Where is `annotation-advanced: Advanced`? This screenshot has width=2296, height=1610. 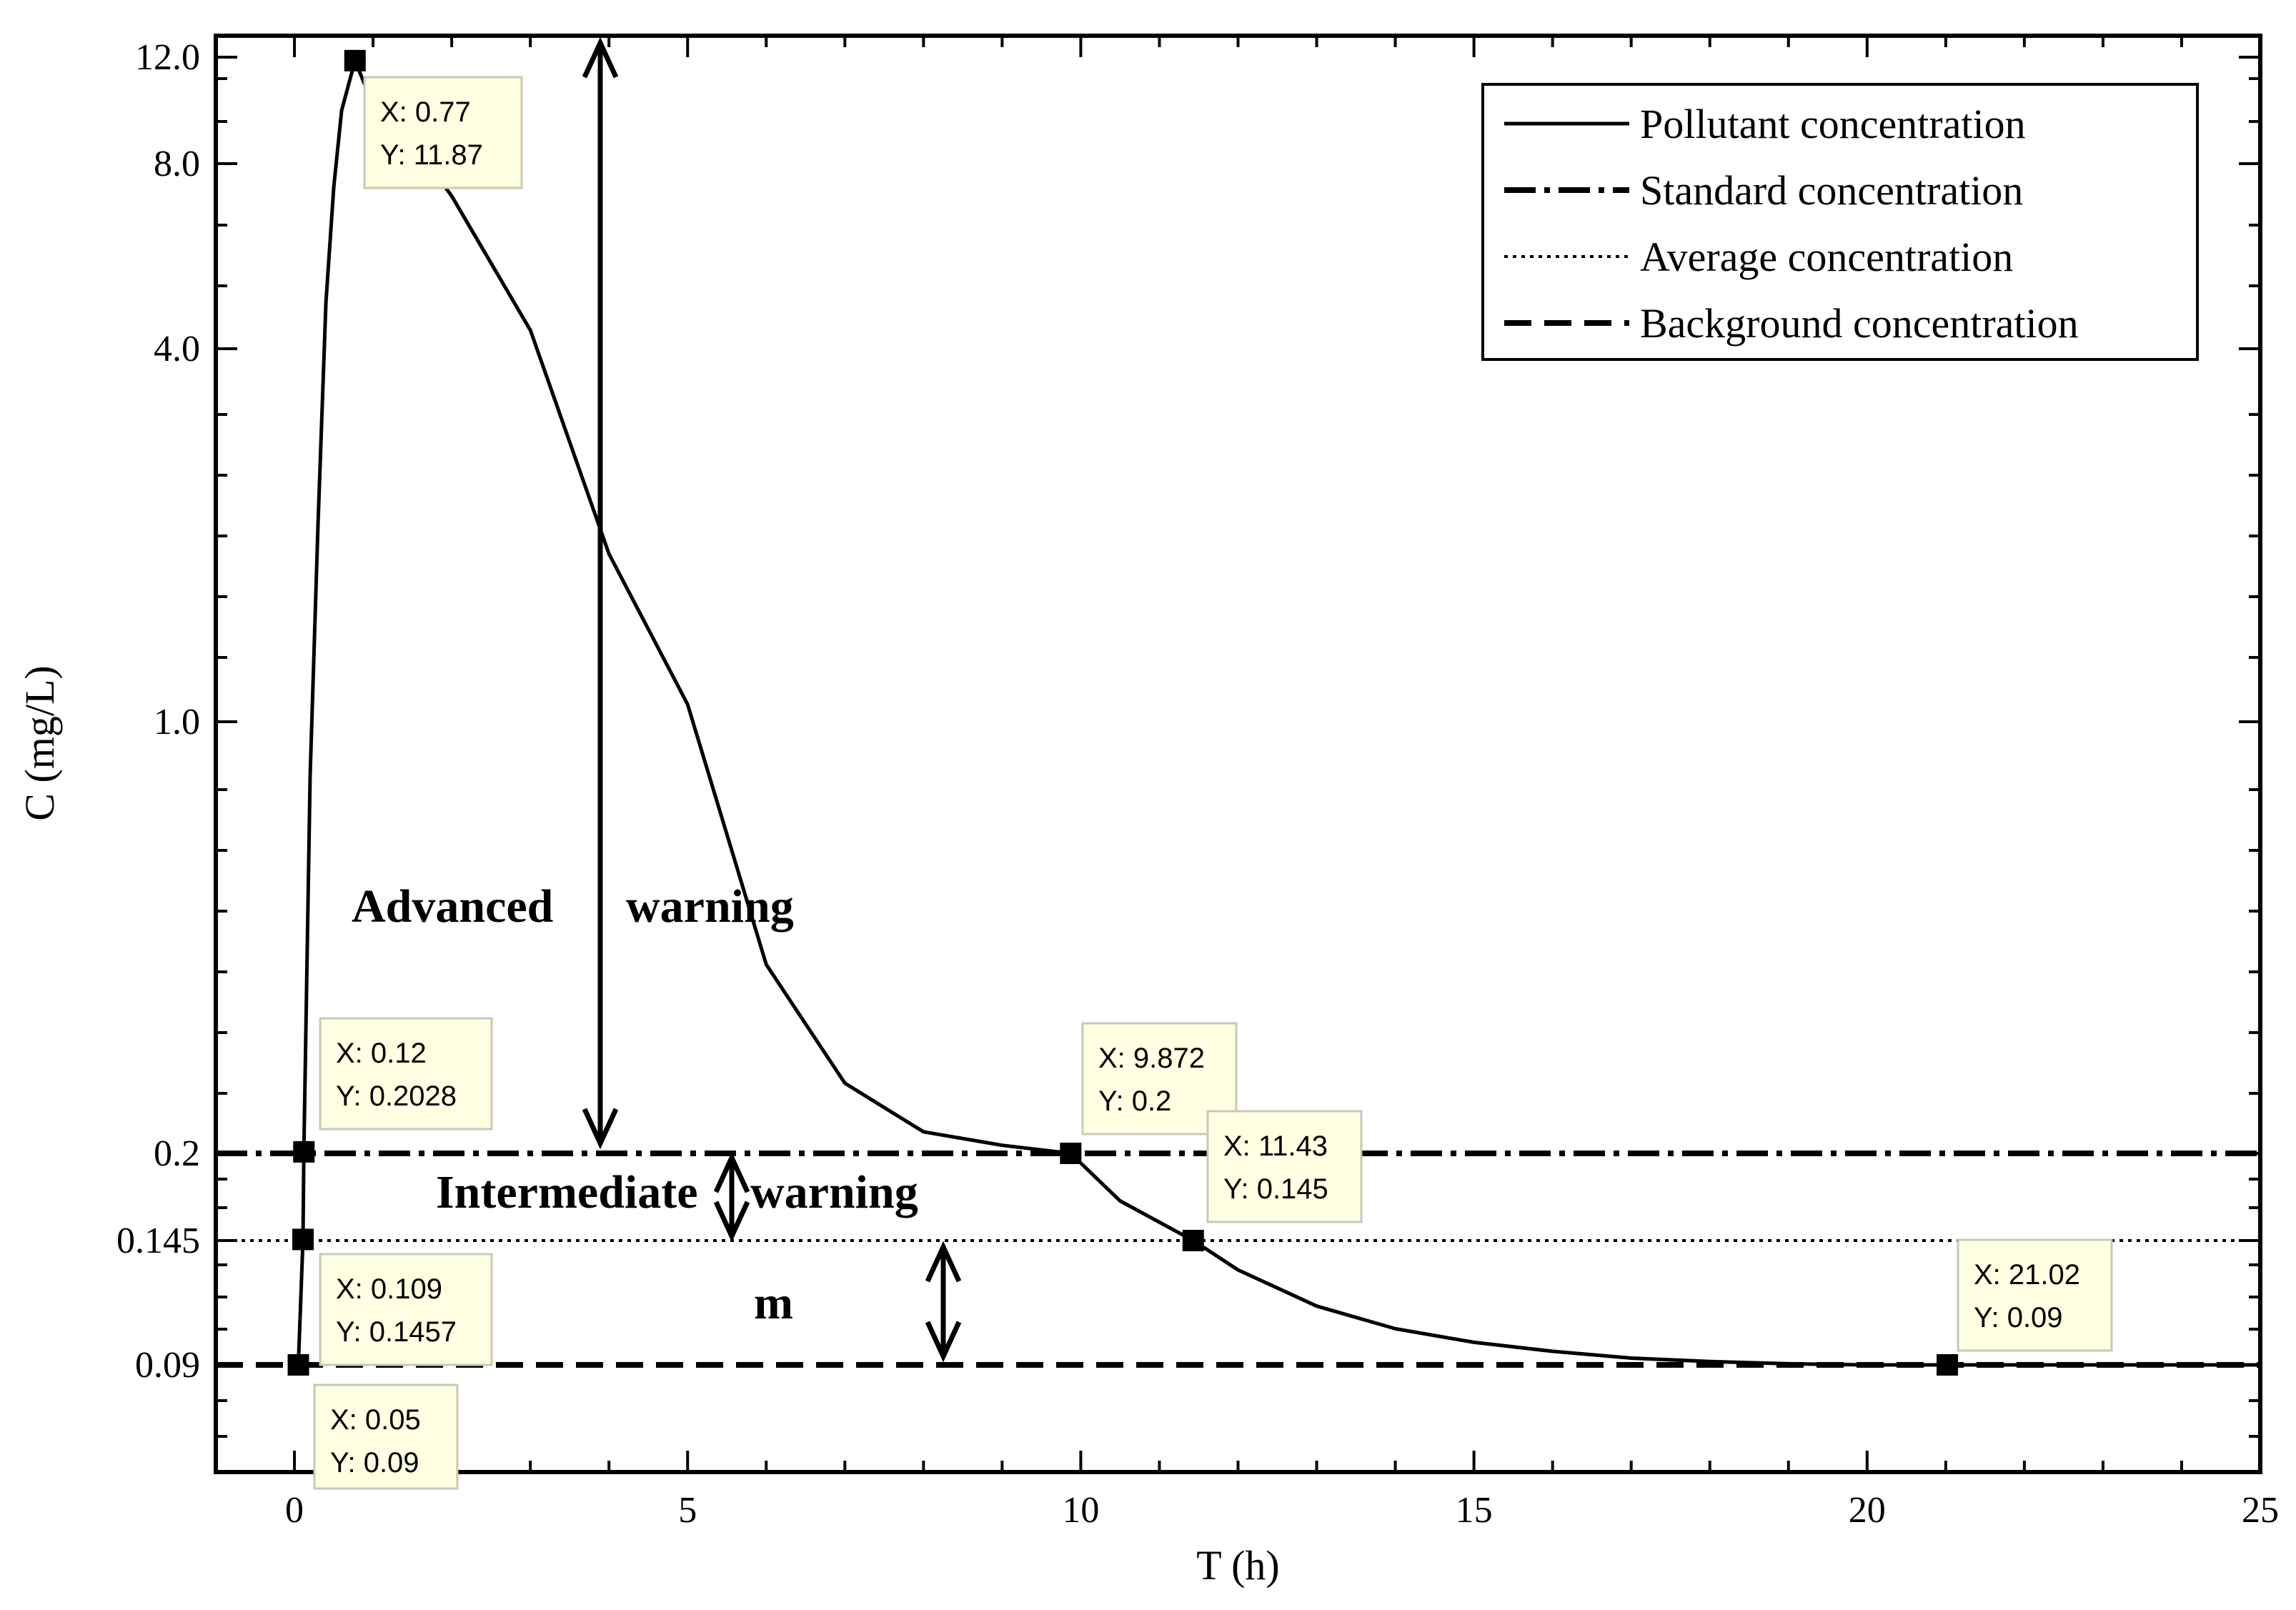 annotation-advanced: Advanced is located at coordinates (452, 906).